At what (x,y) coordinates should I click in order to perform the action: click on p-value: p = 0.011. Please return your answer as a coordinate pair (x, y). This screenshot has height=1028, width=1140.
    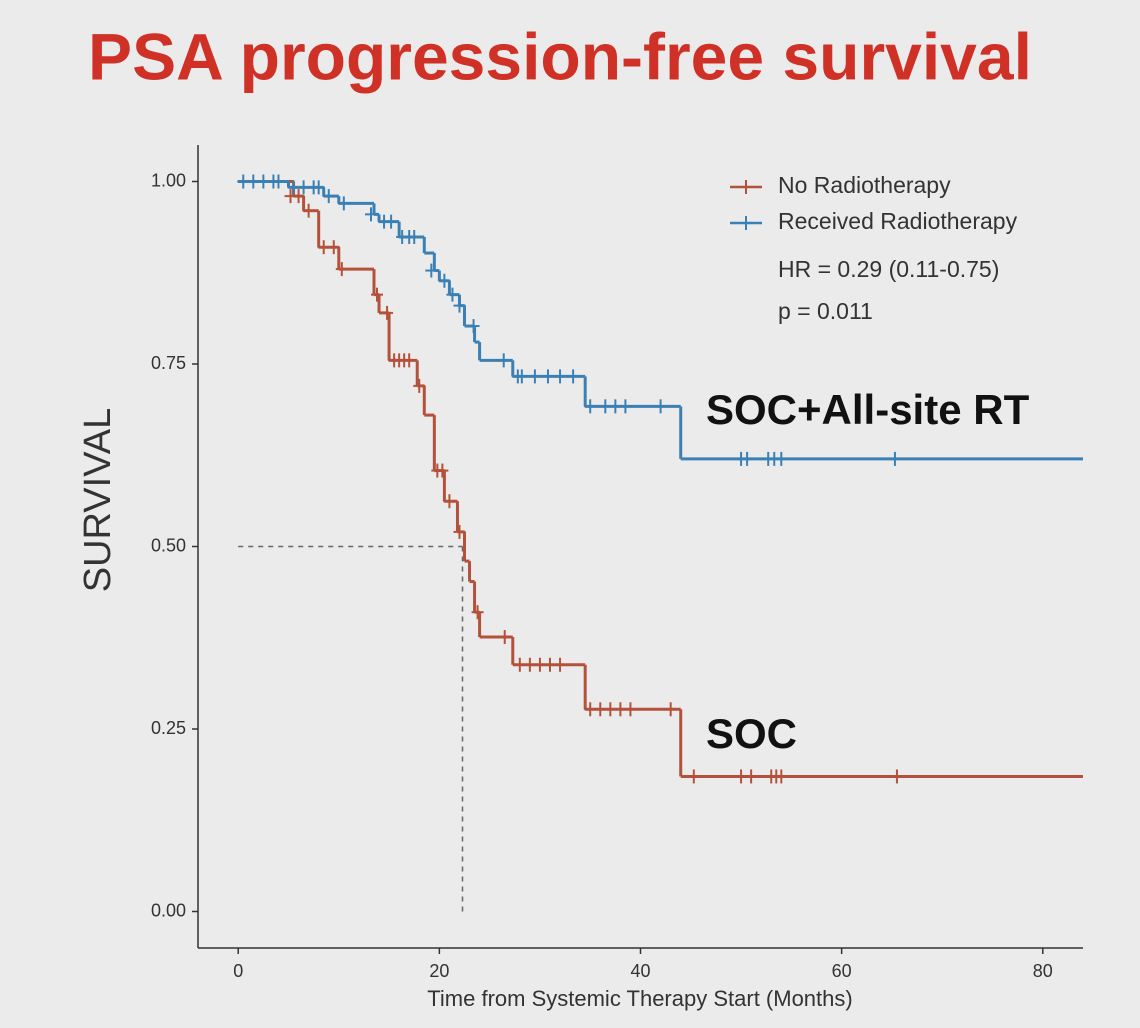
    Looking at the image, I should click on (825, 311).